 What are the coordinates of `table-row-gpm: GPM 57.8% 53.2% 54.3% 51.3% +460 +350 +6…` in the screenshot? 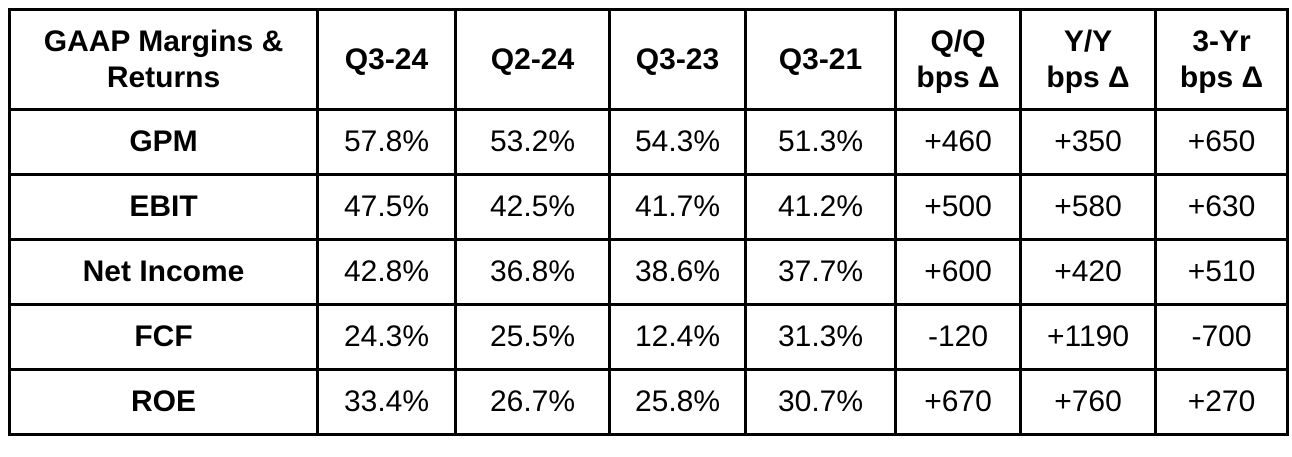 It's located at (648, 142).